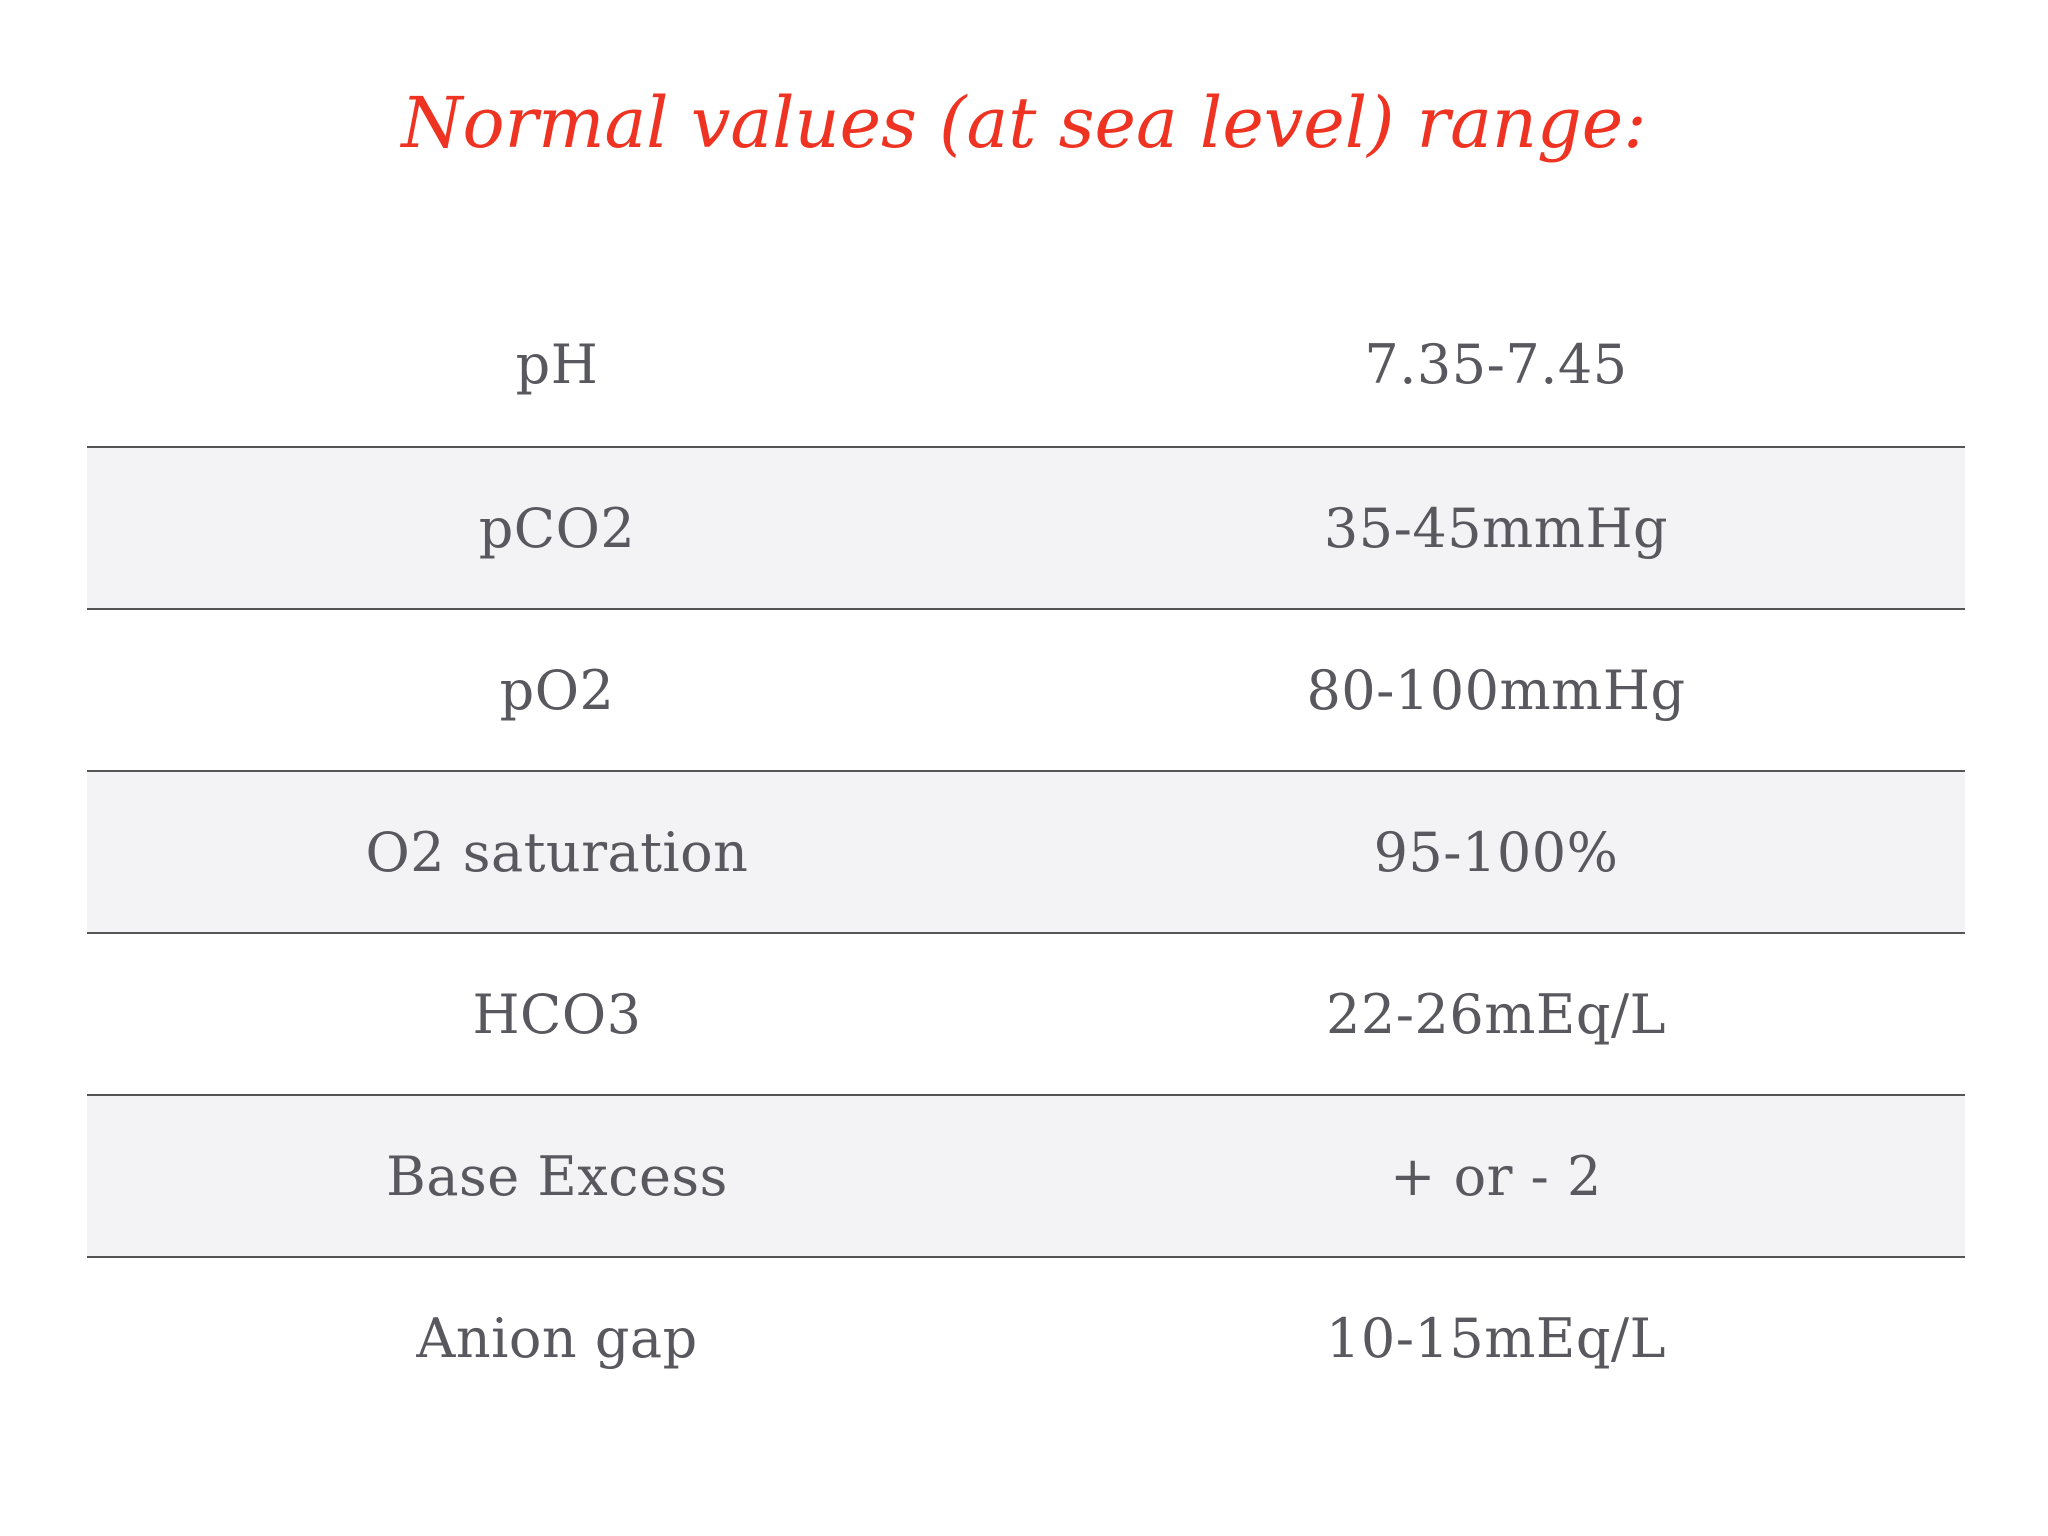  I want to click on page-title: Normal values (at sea level) range:, so click(1024, 123).